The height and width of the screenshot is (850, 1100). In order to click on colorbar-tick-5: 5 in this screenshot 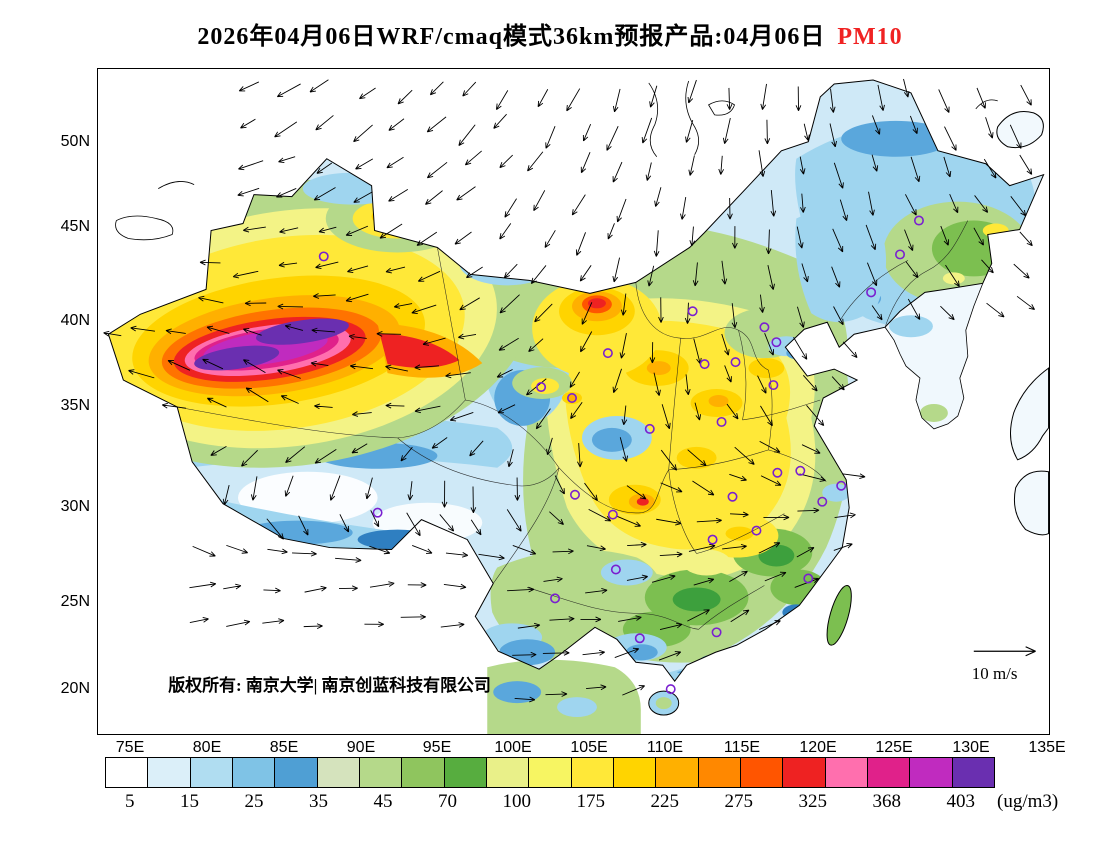, I will do `click(130, 801)`.